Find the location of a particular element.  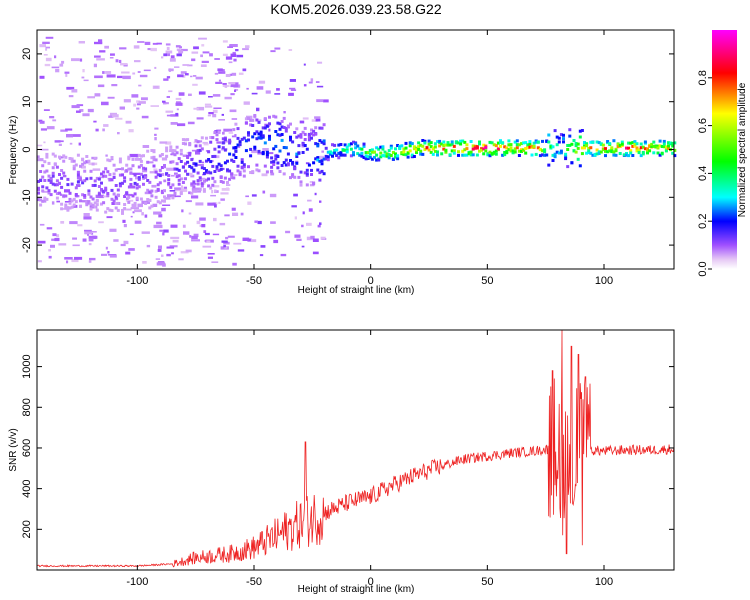

y-tick-label: 1000 is located at coordinates (27, 366).